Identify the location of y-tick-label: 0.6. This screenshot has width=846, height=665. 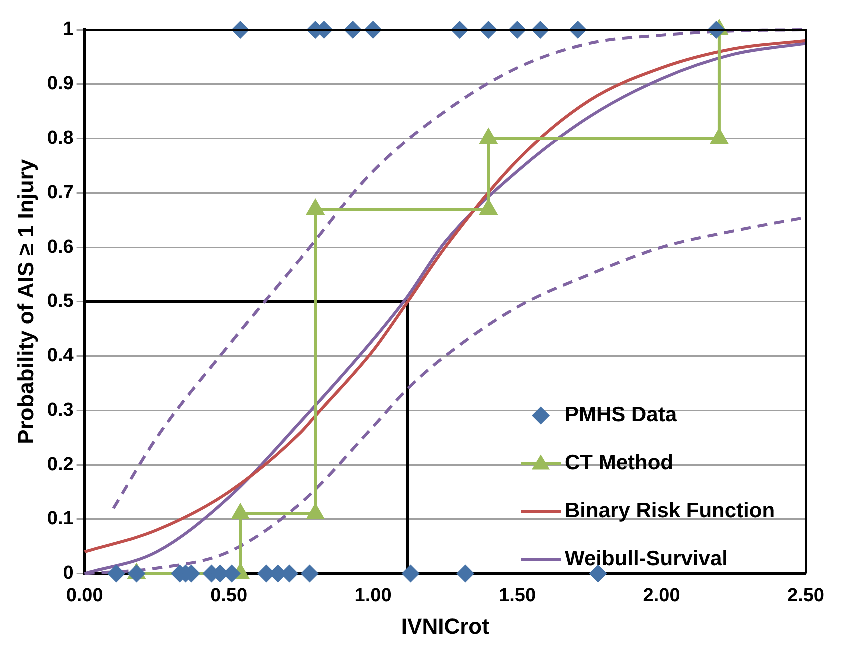
(60, 247).